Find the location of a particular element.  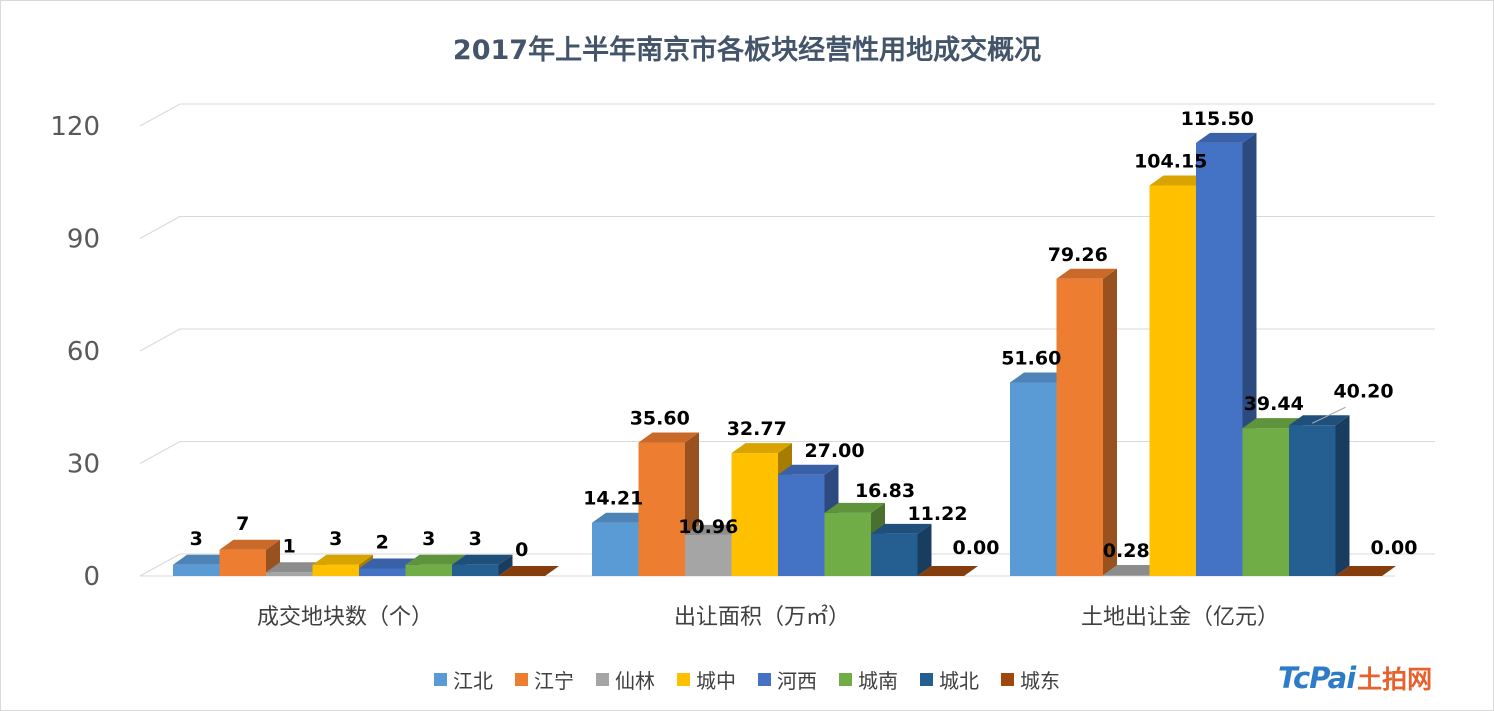

bar-江北-1 is located at coordinates (615, 549).